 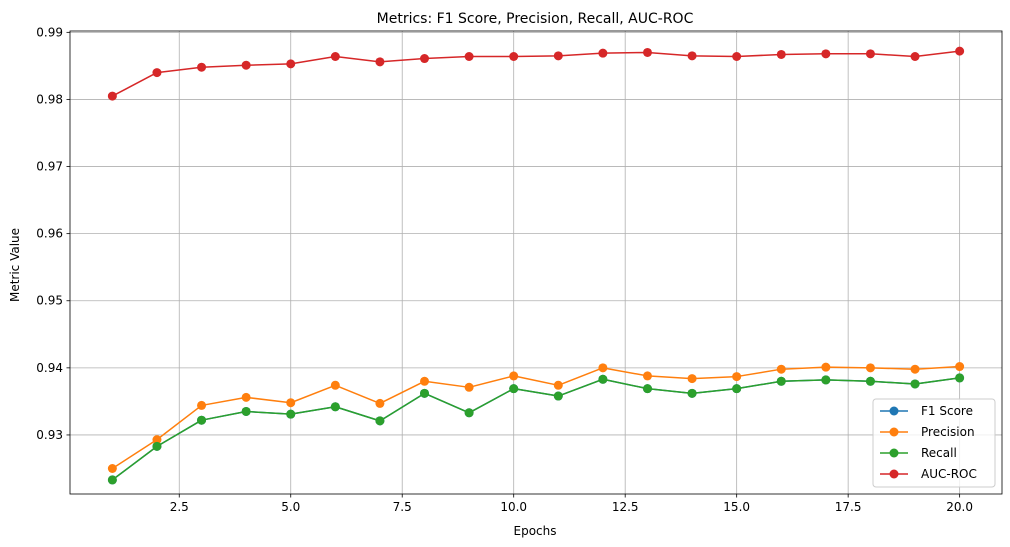 I want to click on y-tick-label: 0.99, so click(x=49, y=32).